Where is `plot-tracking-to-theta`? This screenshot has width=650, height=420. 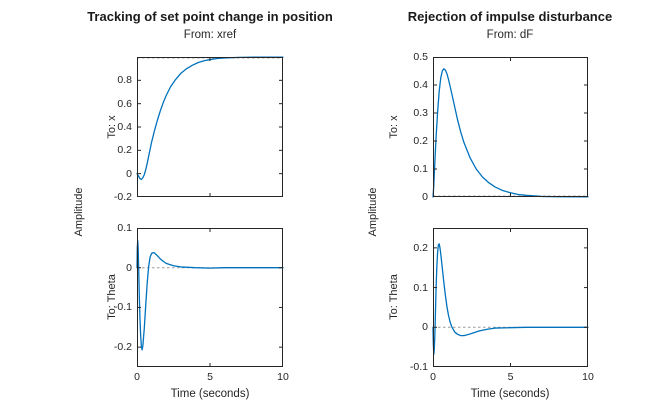
plot-tracking-to-theta is located at coordinates (210, 297).